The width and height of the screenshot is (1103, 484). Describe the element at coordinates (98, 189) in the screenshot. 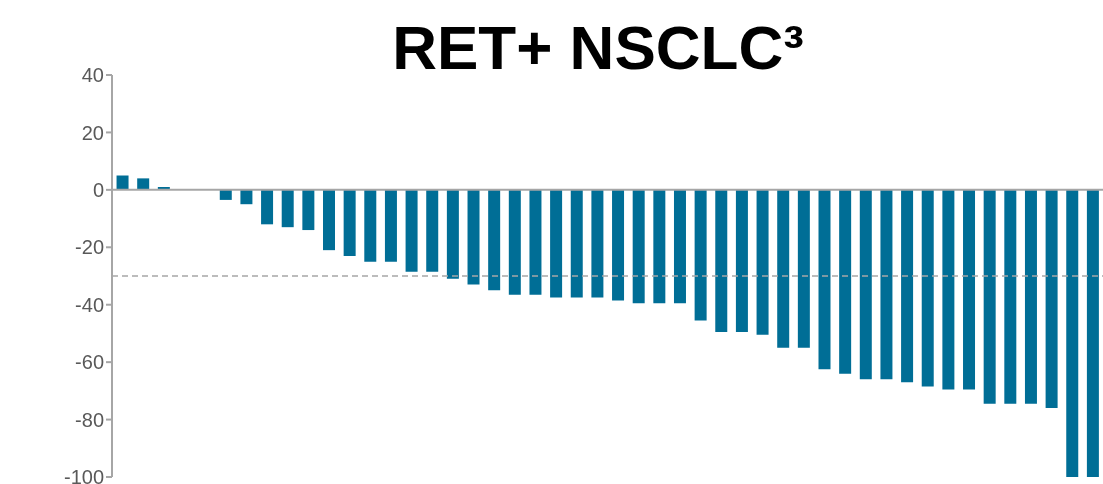

I see `y-tick-label: 0` at that location.